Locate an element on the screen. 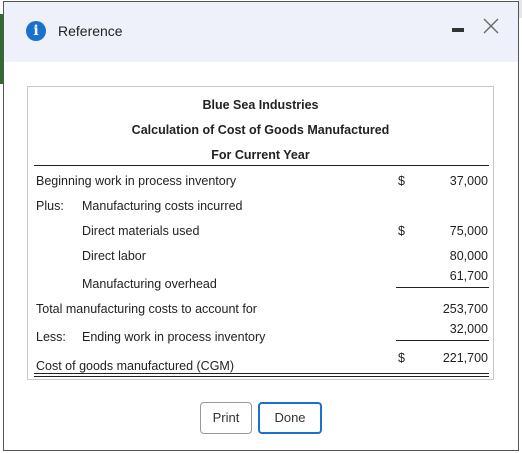  row-label-total-mfg: Total manufacturing costs to account for is located at coordinates (146, 309).